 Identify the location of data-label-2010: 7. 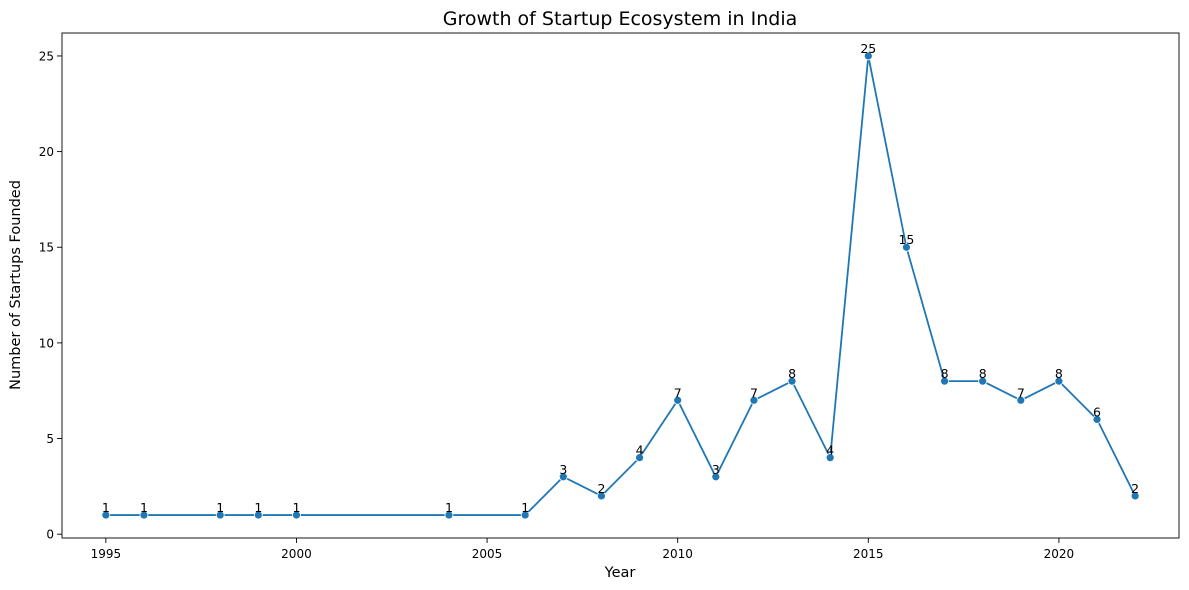
(678, 392).